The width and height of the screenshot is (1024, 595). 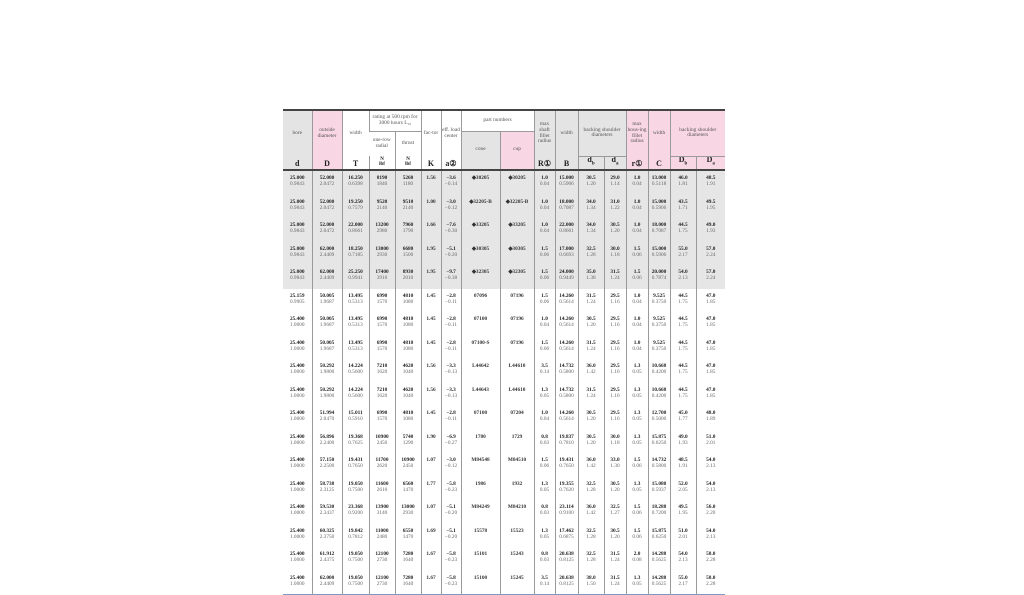 I want to click on imperial-value: 1040, so click(x=408, y=395).